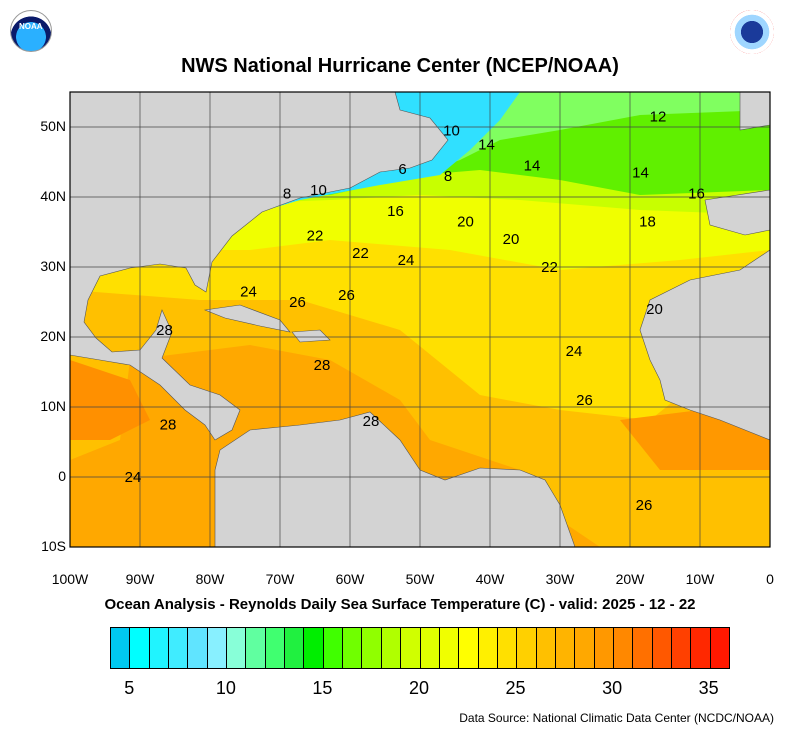 The image size is (800, 737). What do you see at coordinates (700, 579) in the screenshot?
I see `lon-tick-label: 10W` at bounding box center [700, 579].